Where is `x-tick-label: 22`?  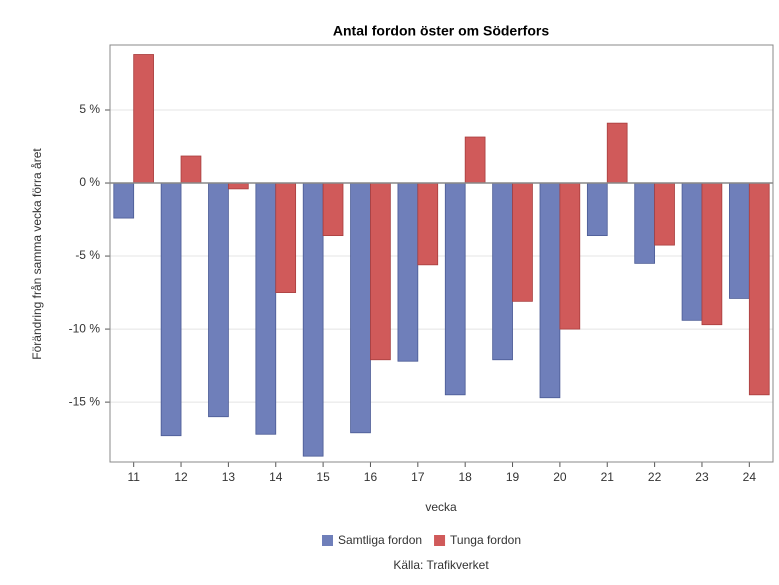
x-tick-label: 22 is located at coordinates (655, 477).